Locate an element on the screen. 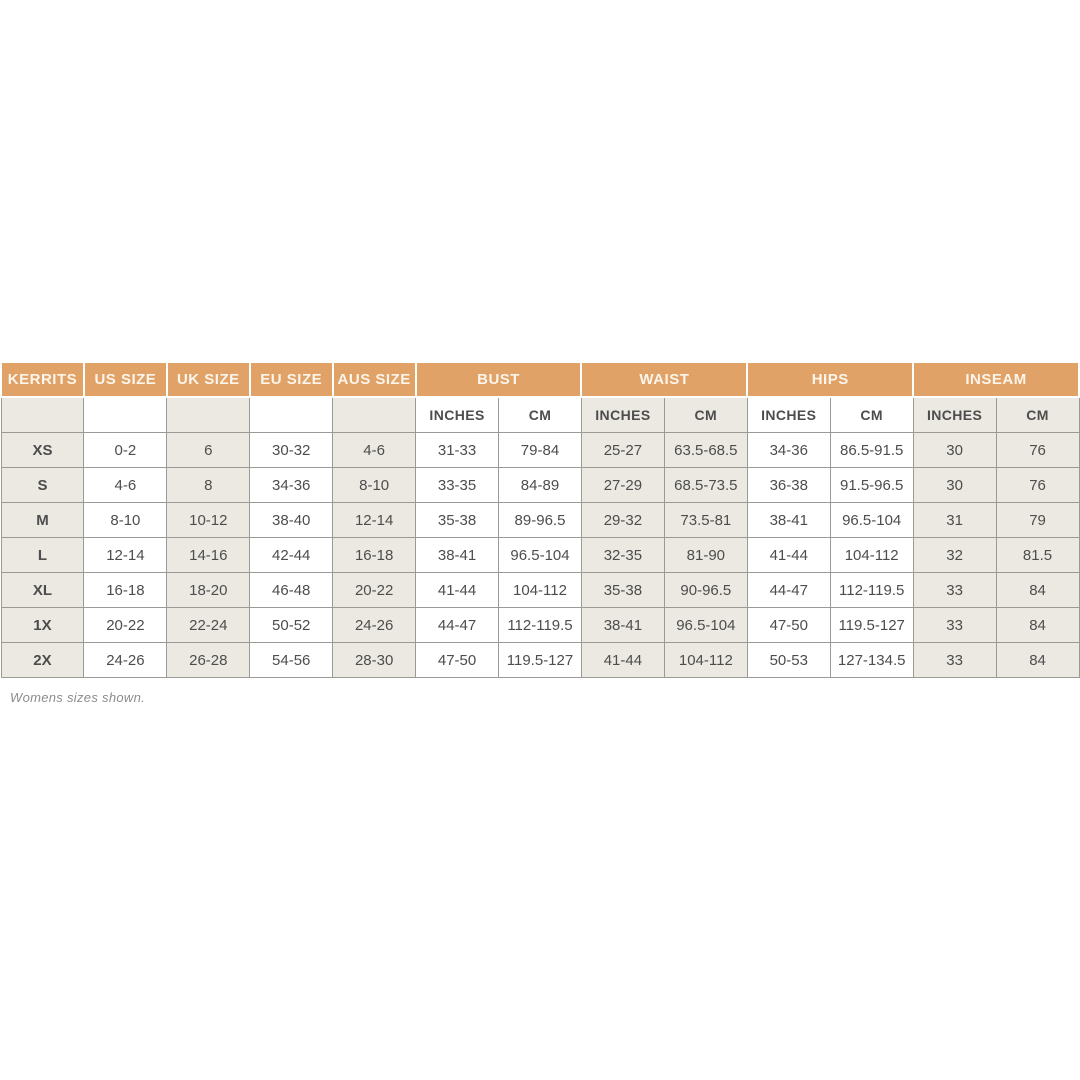  header-bust: BUST is located at coordinates (498, 379).